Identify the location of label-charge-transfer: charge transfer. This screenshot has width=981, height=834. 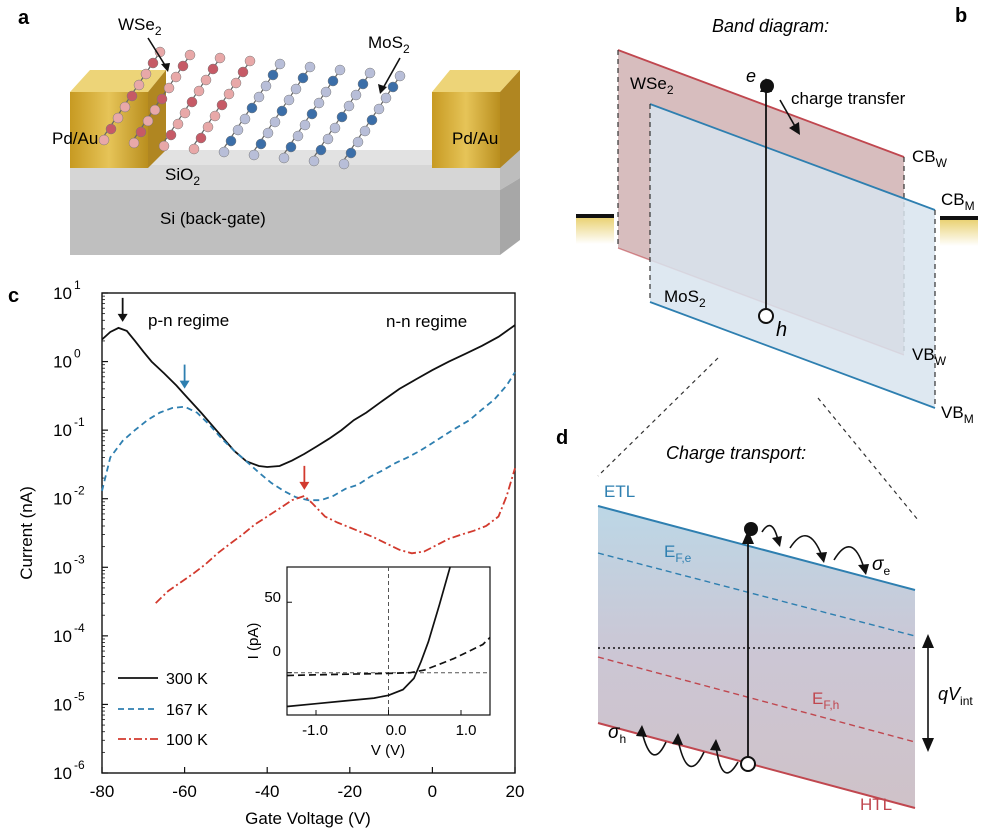
(848, 98).